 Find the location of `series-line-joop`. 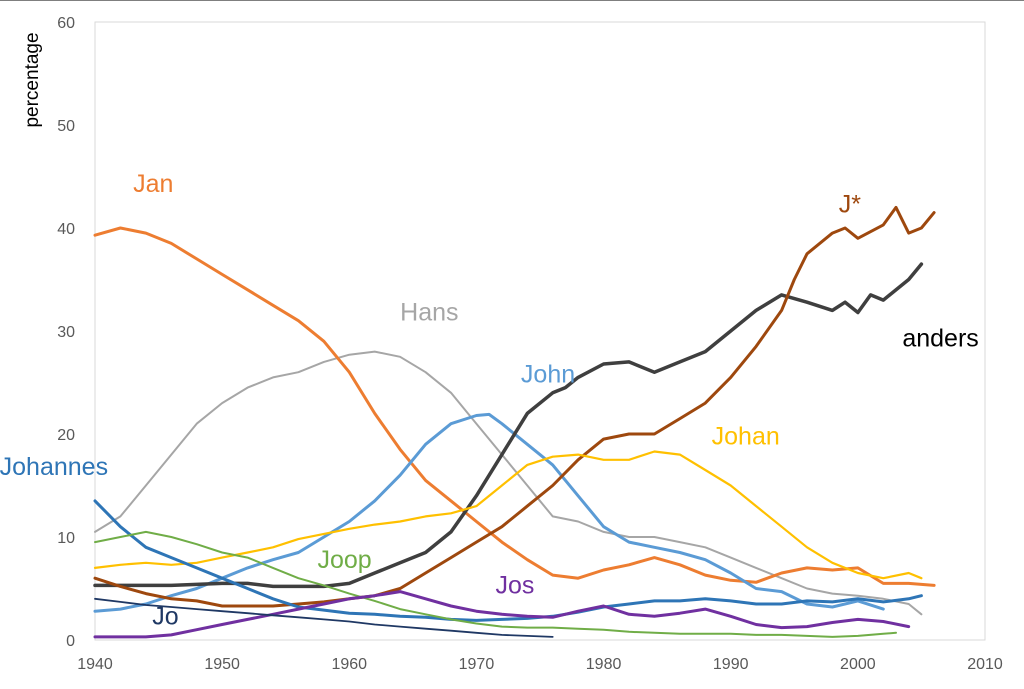

series-line-joop is located at coordinates (495, 584).